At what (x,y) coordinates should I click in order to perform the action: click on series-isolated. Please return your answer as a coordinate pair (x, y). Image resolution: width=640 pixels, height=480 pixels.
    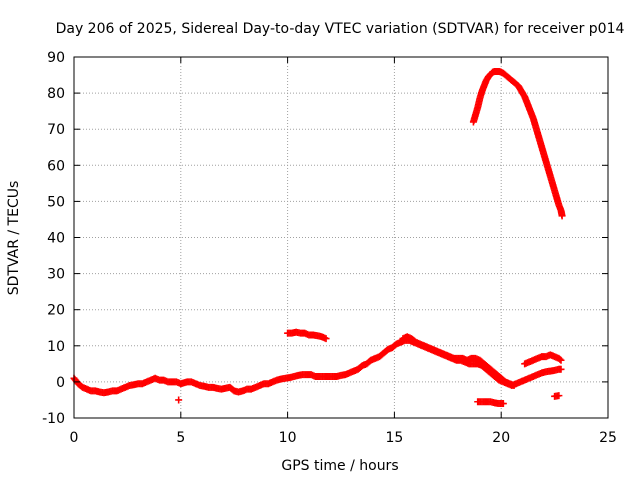
    Looking at the image, I should click on (369, 398).